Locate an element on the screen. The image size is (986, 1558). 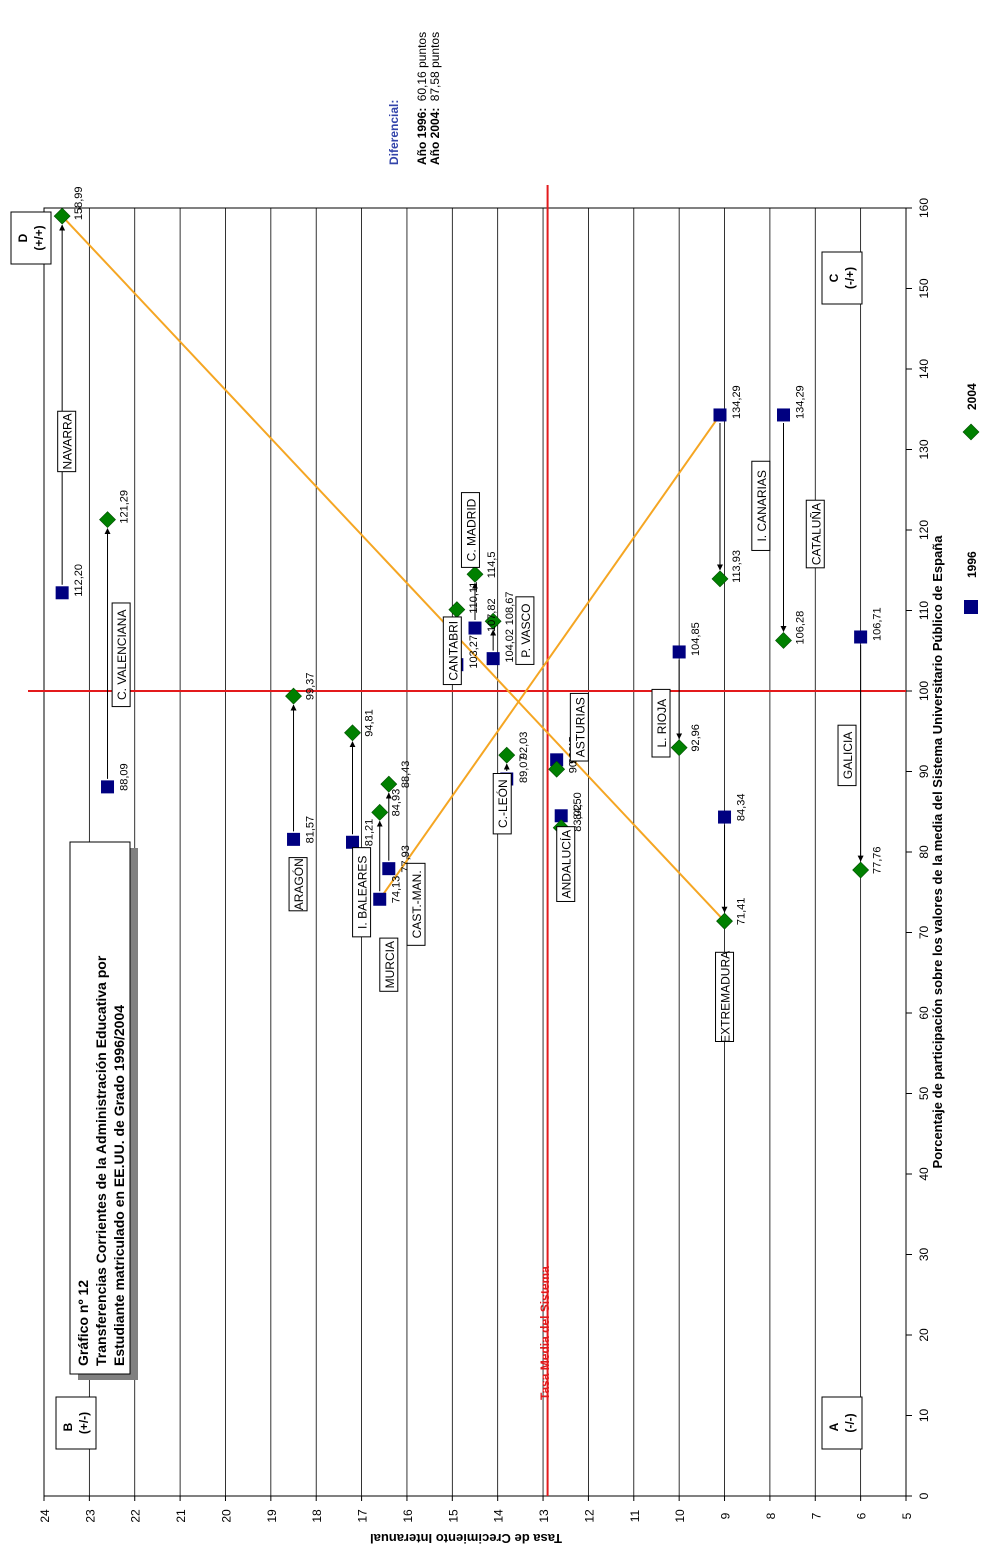
tick-label-y-8: 8 is located at coordinates (771, 1515).